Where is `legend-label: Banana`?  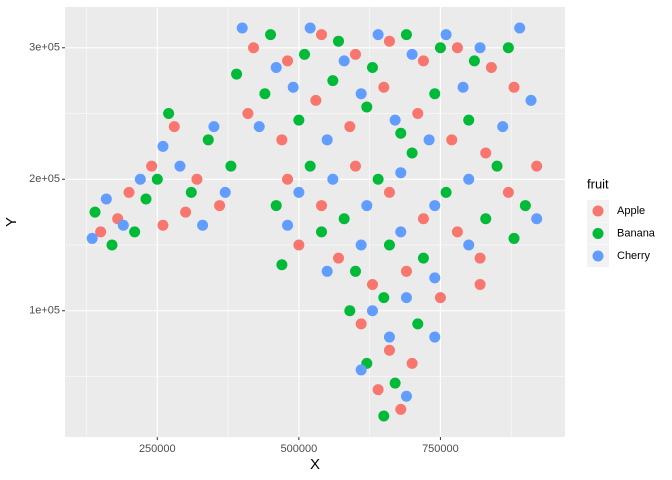
legend-label: Banana is located at coordinates (636, 233).